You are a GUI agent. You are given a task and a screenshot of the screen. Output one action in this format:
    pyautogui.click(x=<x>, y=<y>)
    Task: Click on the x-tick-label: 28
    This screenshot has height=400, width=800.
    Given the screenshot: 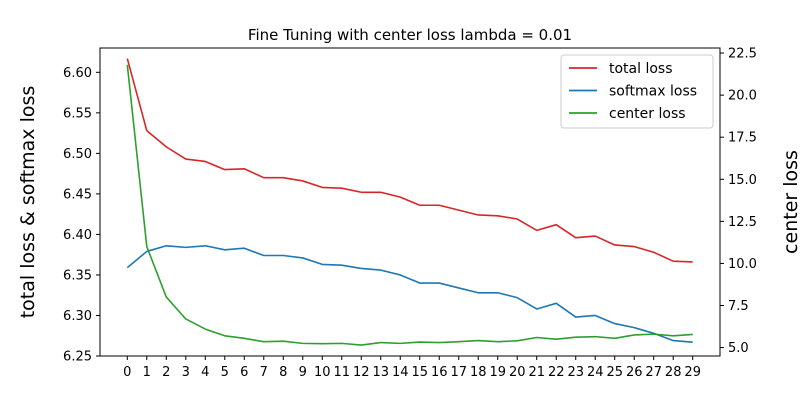 What is the action you would take?
    pyautogui.click(x=673, y=372)
    